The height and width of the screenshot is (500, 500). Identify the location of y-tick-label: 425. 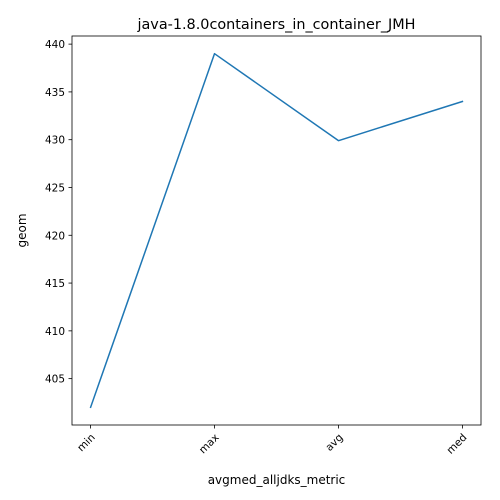
(55, 188).